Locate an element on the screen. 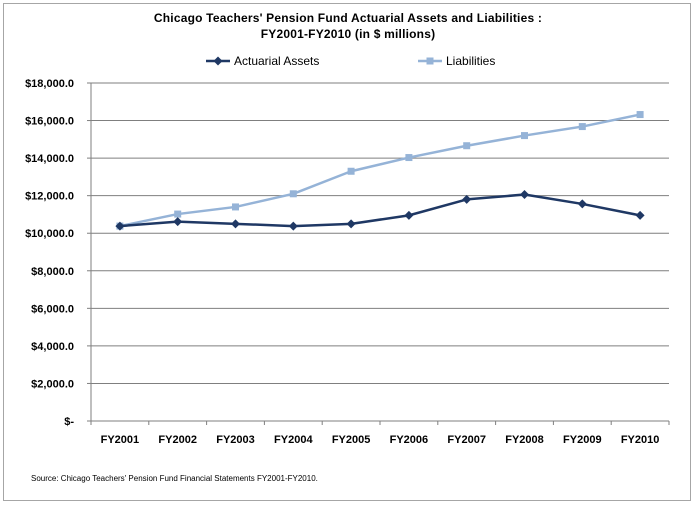 This screenshot has height=506, width=696. legend-label: Liabilities is located at coordinates (470, 61).